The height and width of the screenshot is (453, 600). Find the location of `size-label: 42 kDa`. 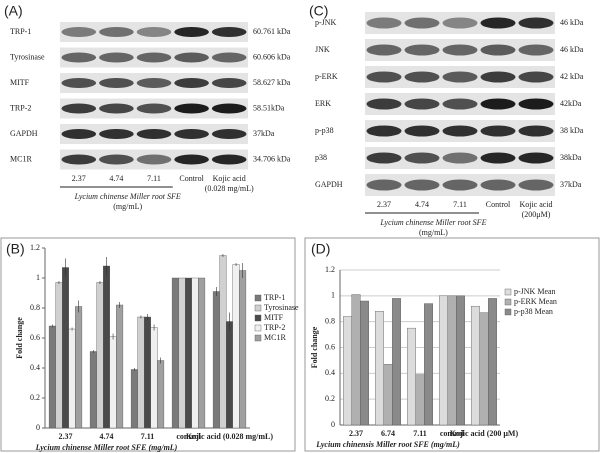

size-label: 42 kDa is located at coordinates (572, 76).